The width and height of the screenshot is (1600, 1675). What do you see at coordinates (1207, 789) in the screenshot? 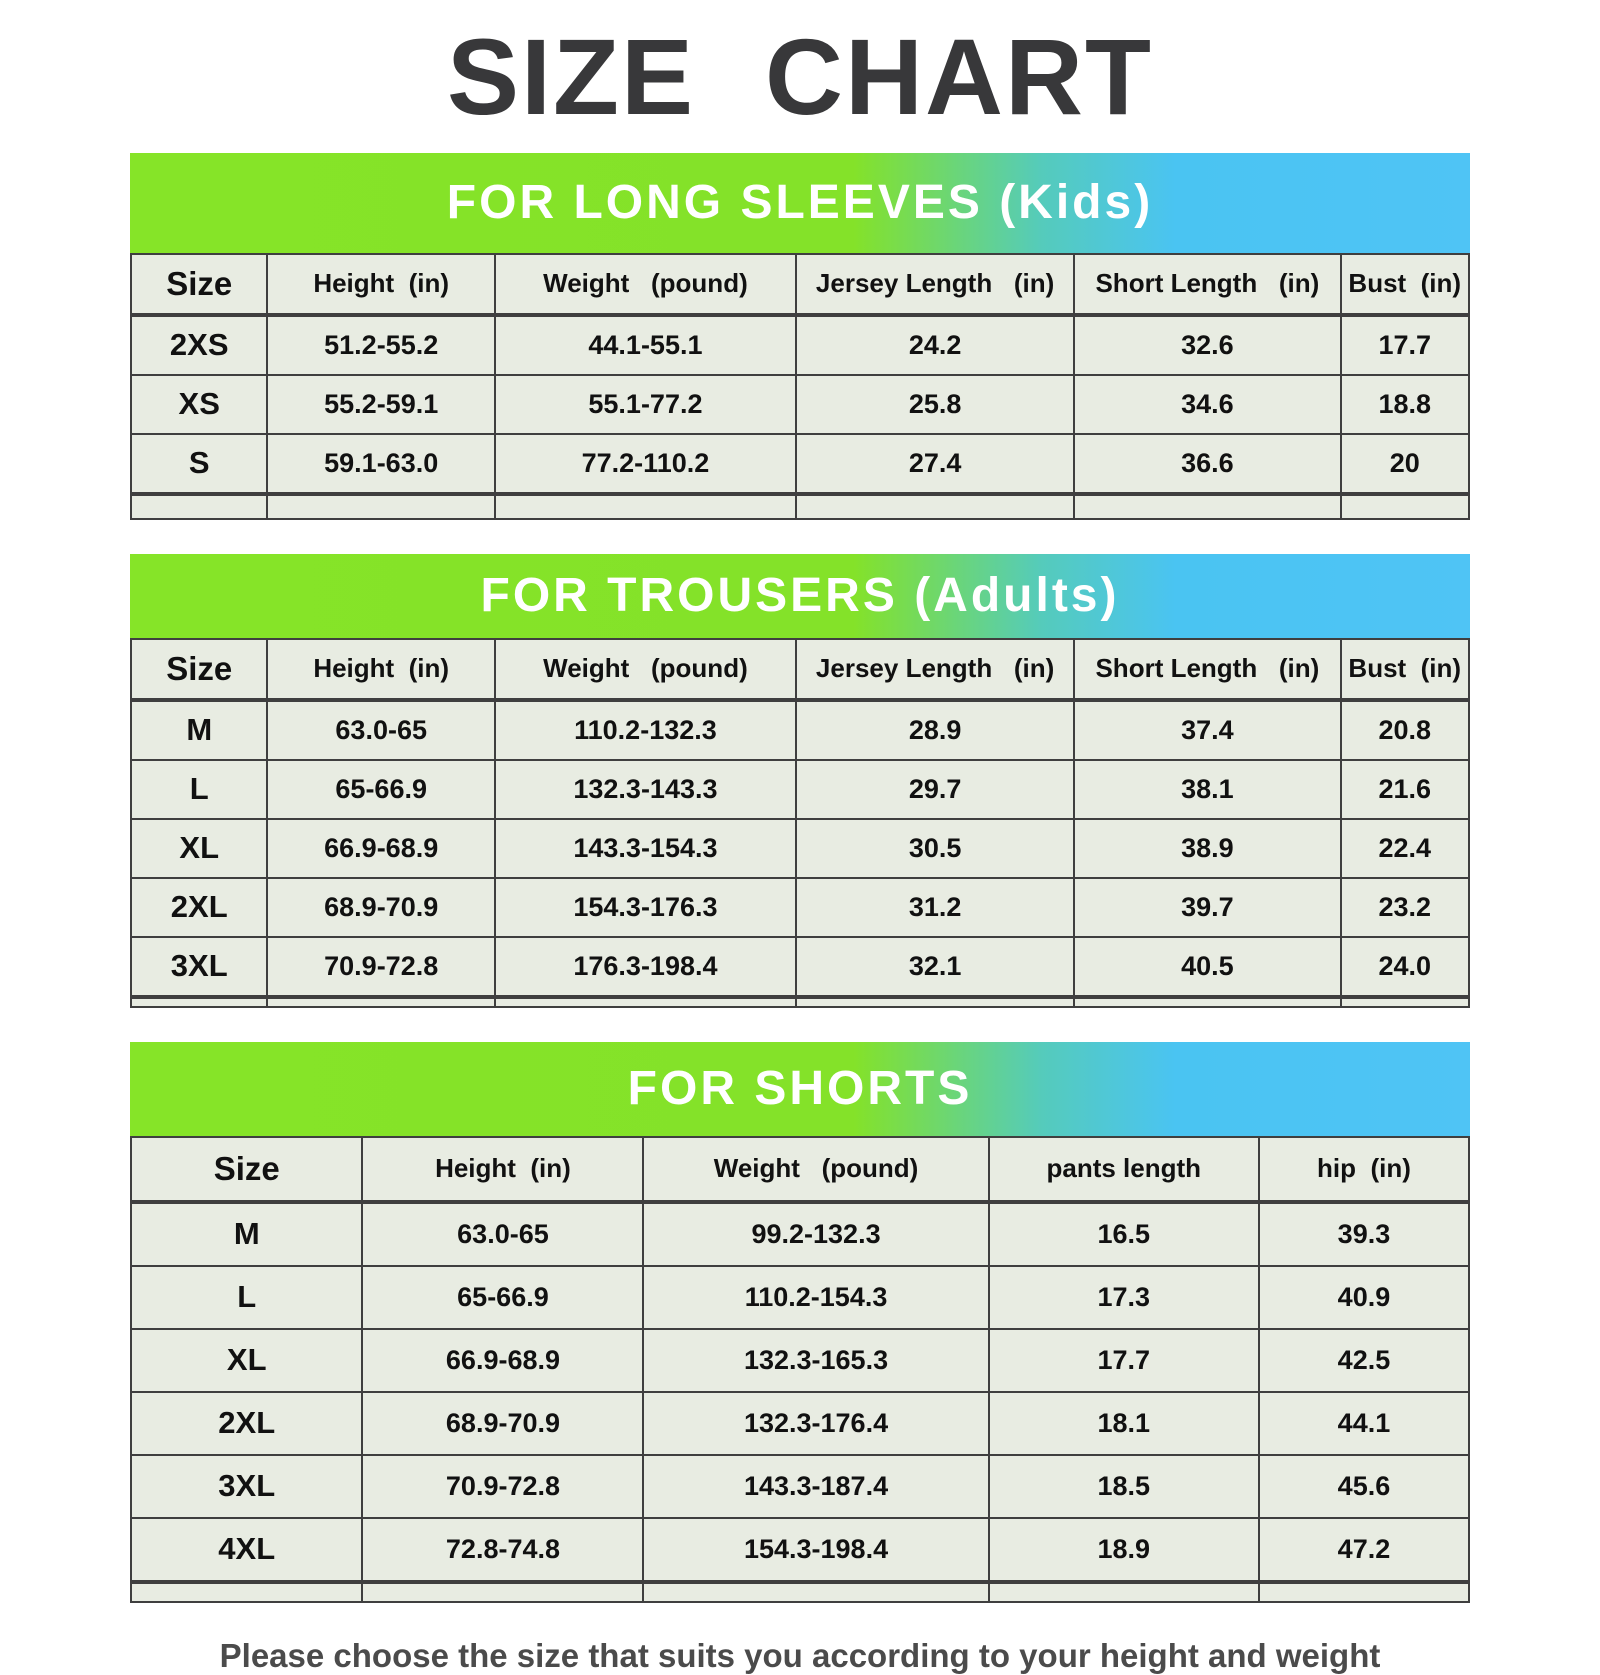
I see `table-cell: 38.1` at bounding box center [1207, 789].